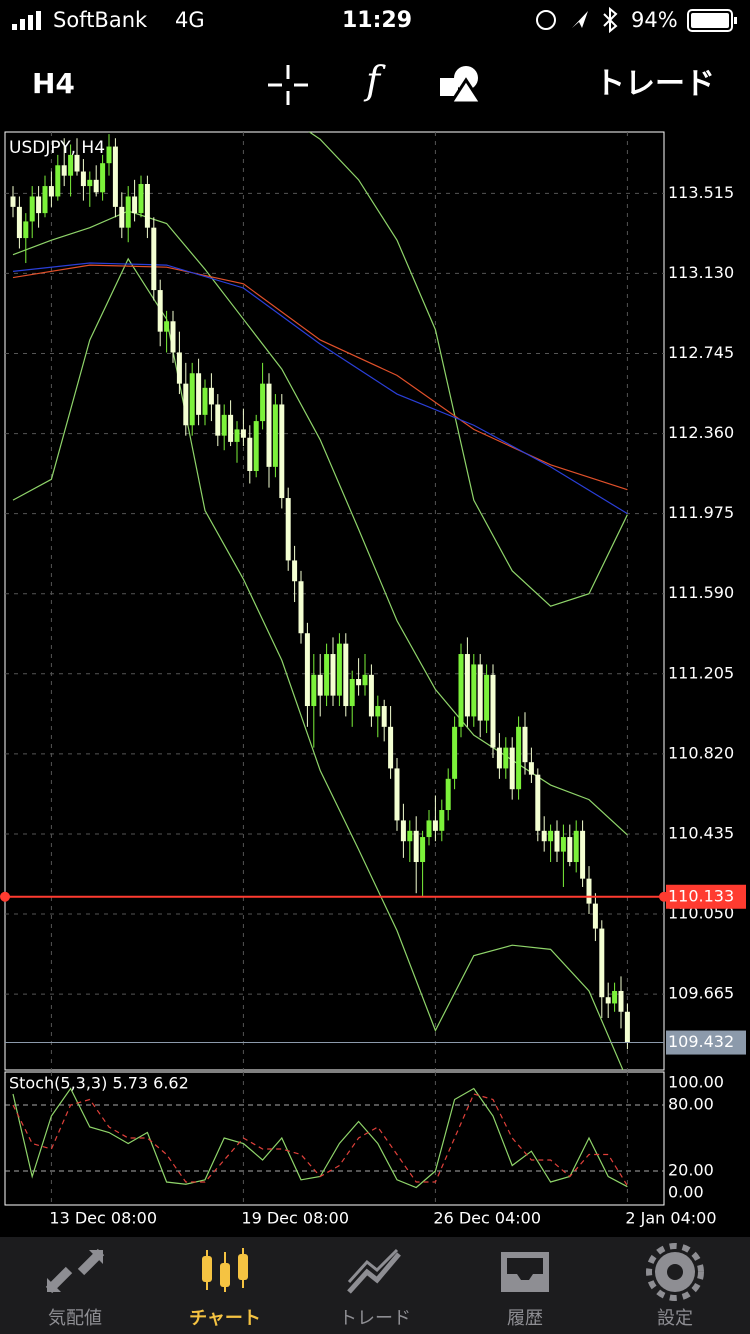  Describe the element at coordinates (377, 20) in the screenshot. I see `clock: 11:29` at that location.